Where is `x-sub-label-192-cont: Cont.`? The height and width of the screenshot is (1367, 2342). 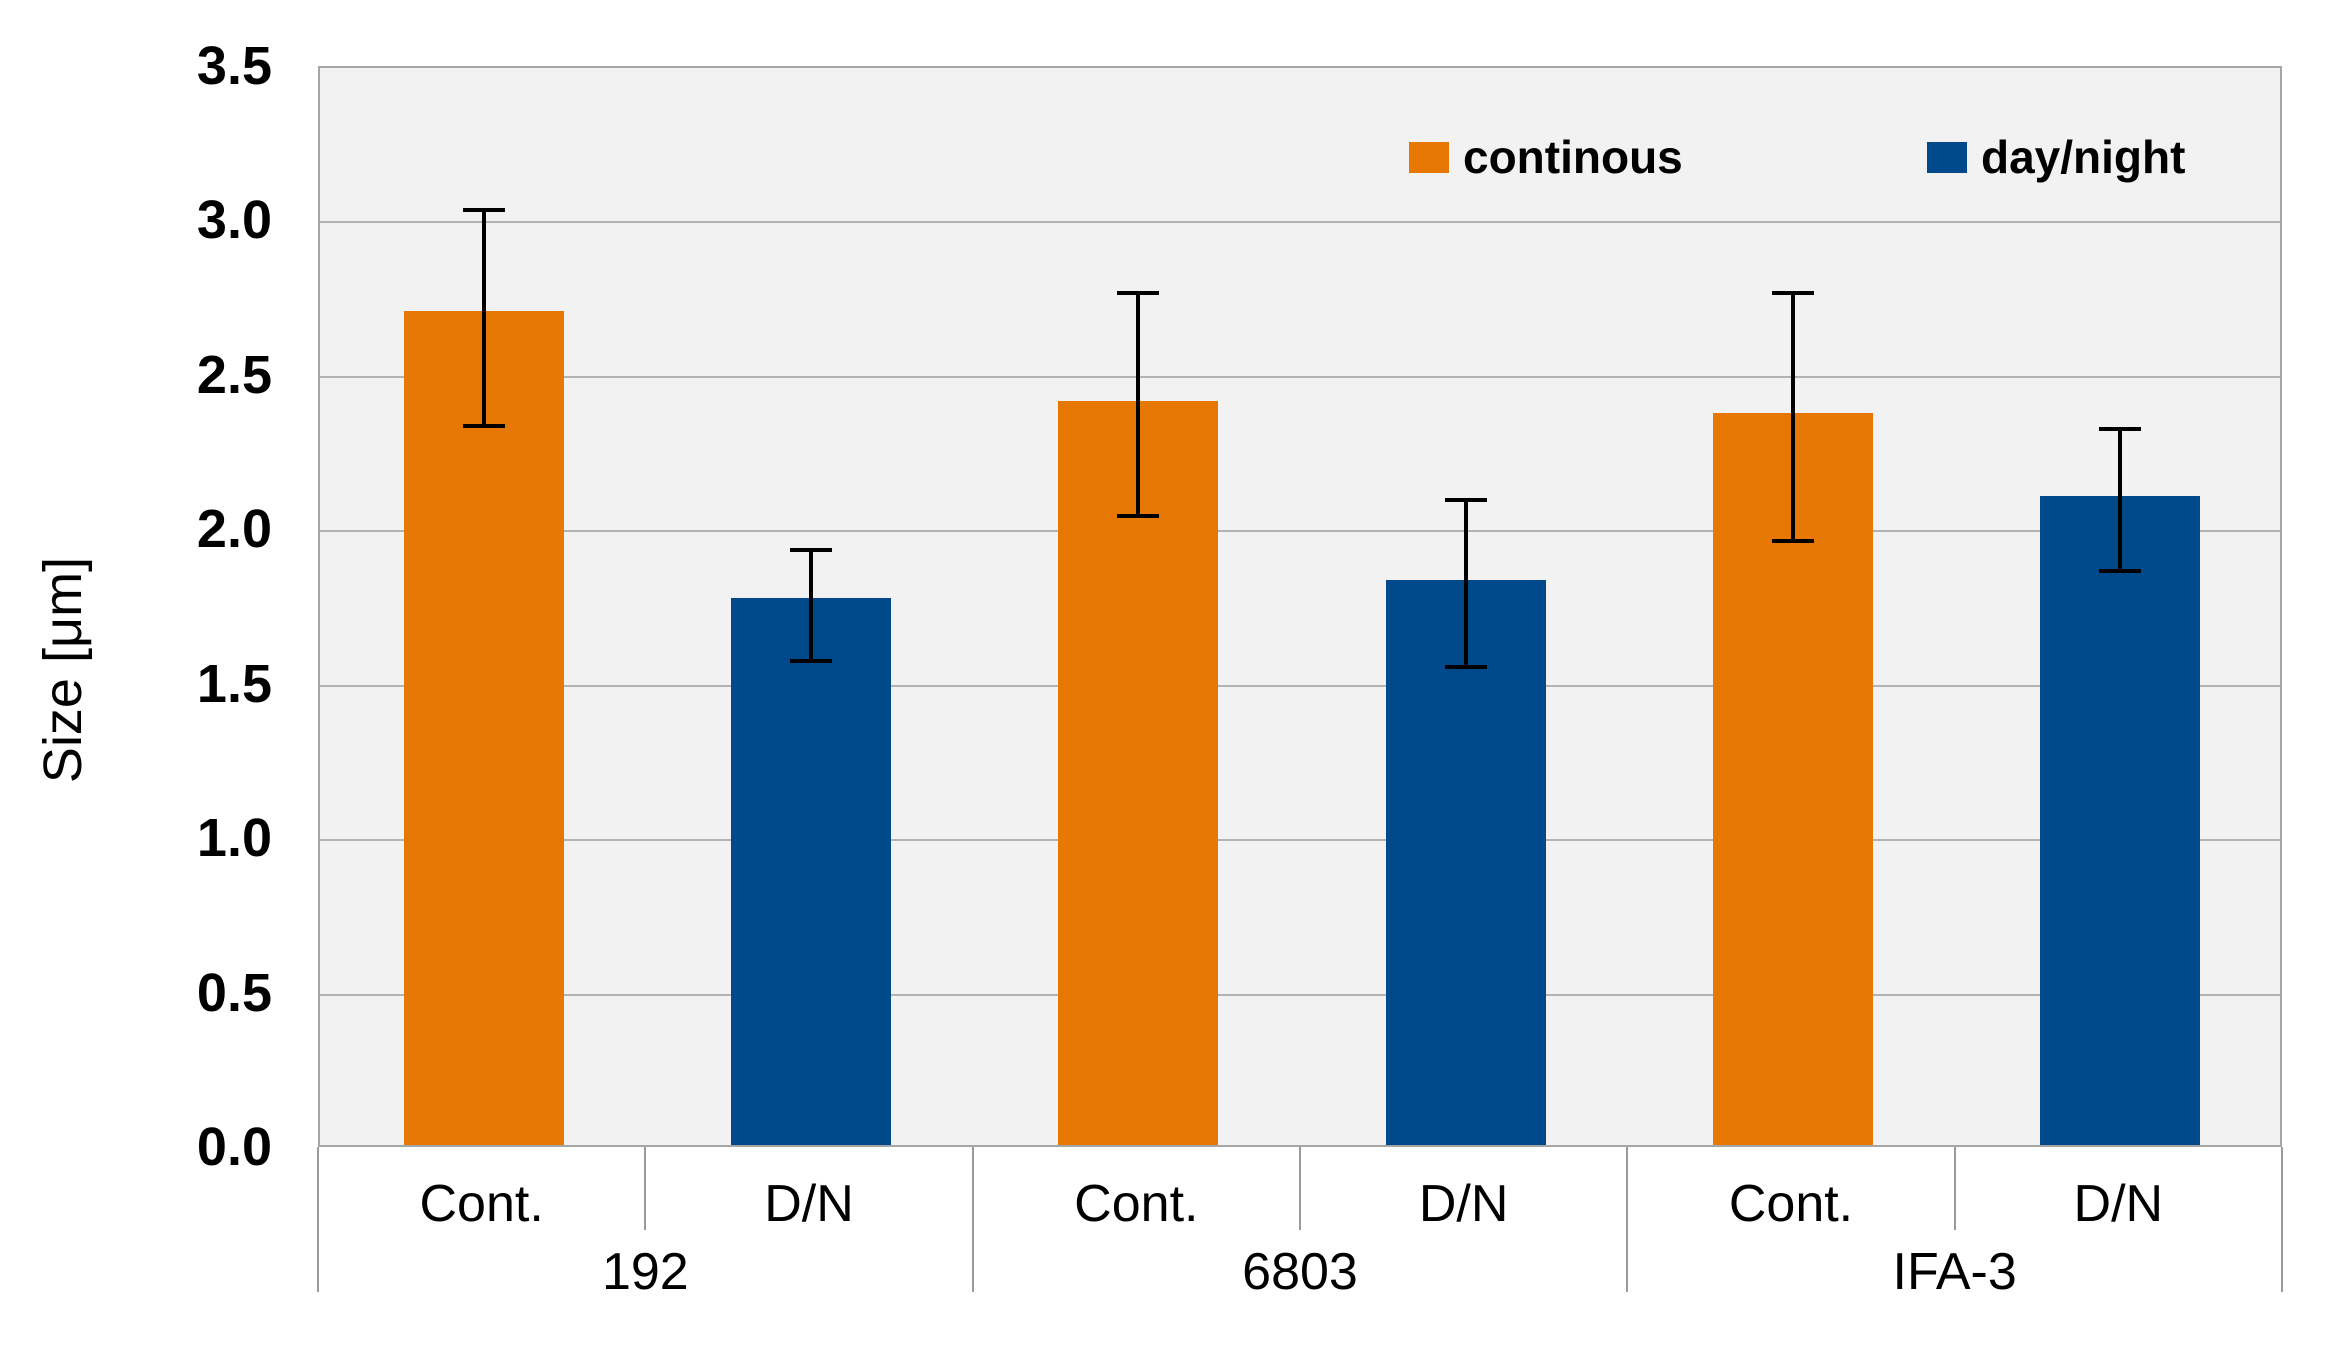 x-sub-label-192-cont: Cont. is located at coordinates (481, 1204).